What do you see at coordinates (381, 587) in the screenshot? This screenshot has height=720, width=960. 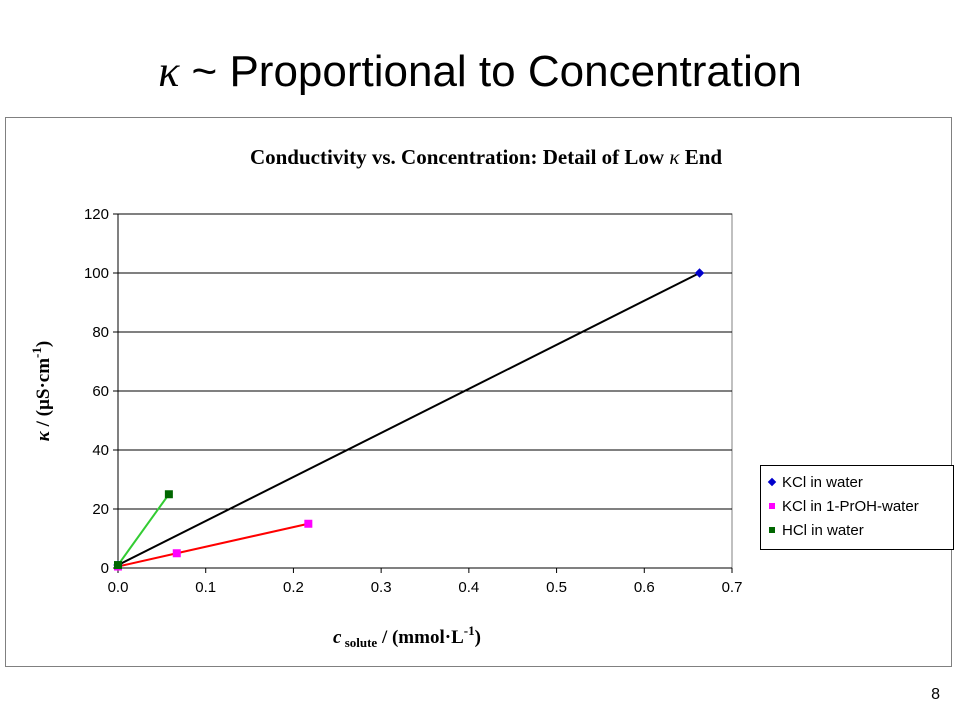 I see `x-tick-label: 0.3` at bounding box center [381, 587].